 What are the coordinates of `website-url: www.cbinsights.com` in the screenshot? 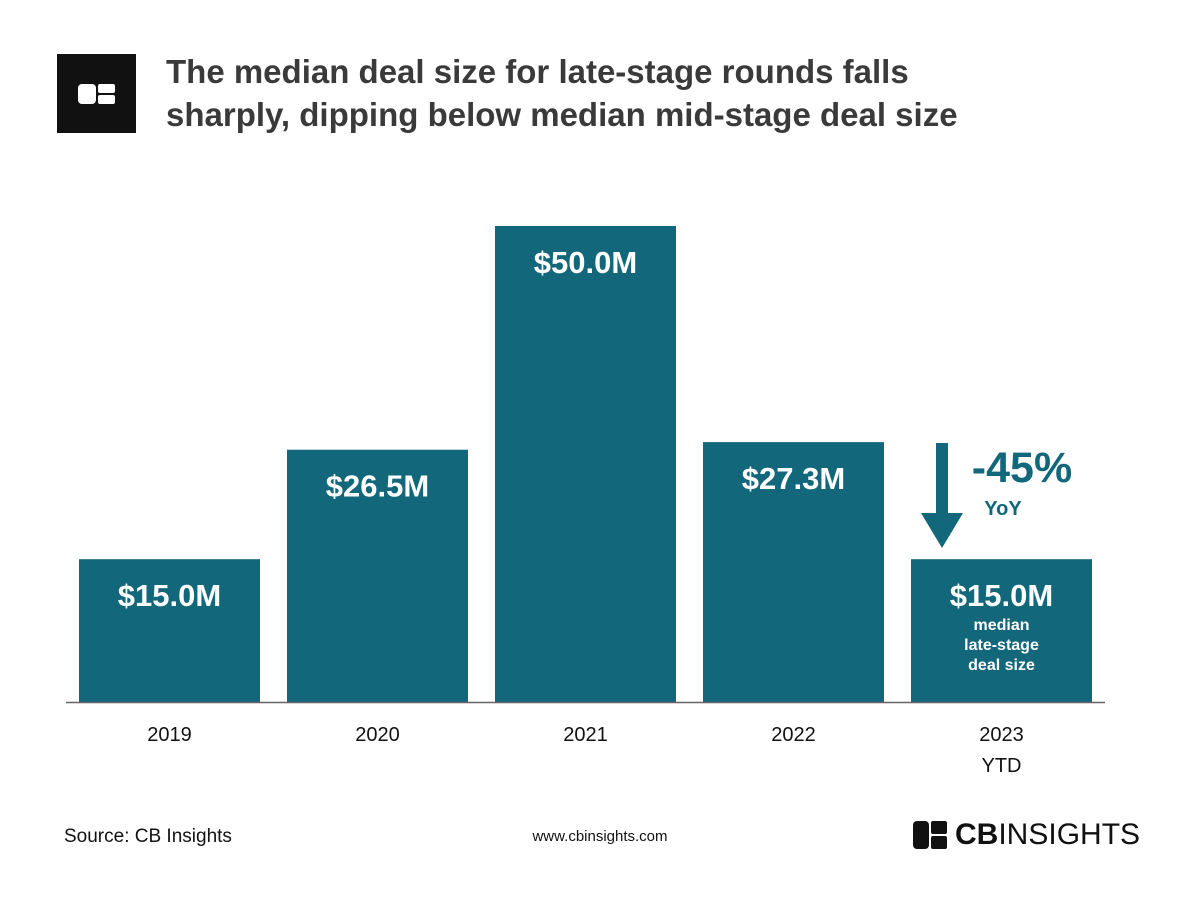 It's located at (600, 836).